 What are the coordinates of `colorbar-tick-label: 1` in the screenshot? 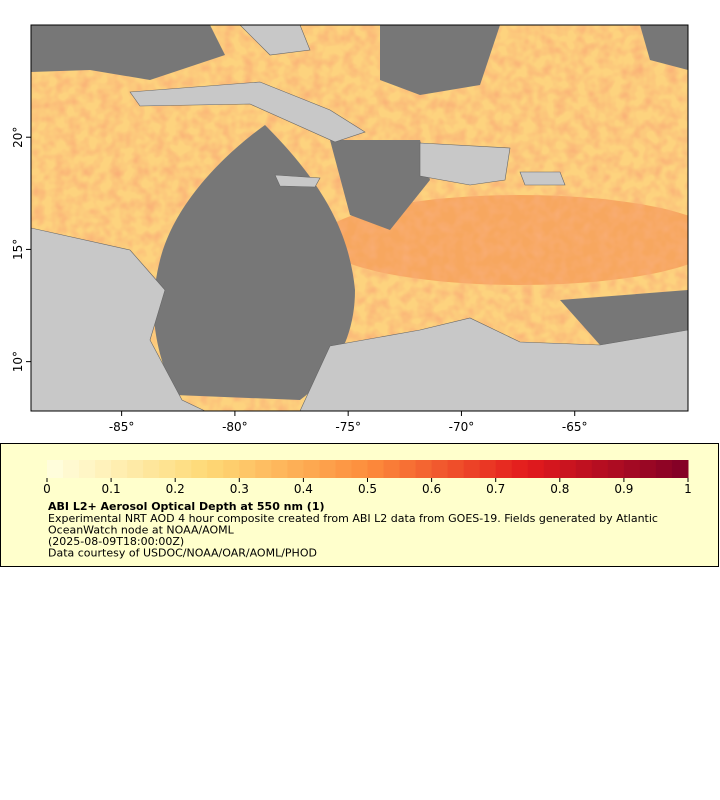 It's located at (688, 489).